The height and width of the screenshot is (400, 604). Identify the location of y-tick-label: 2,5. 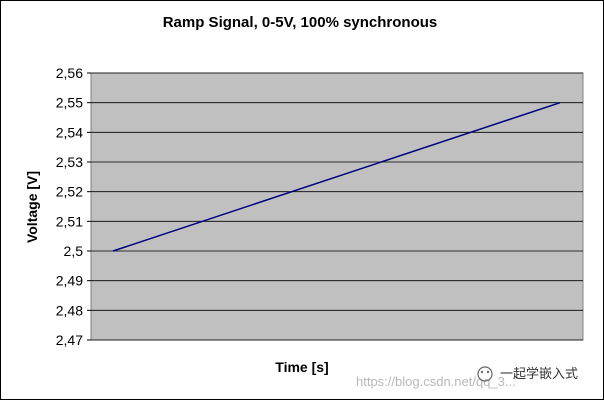
(74, 251).